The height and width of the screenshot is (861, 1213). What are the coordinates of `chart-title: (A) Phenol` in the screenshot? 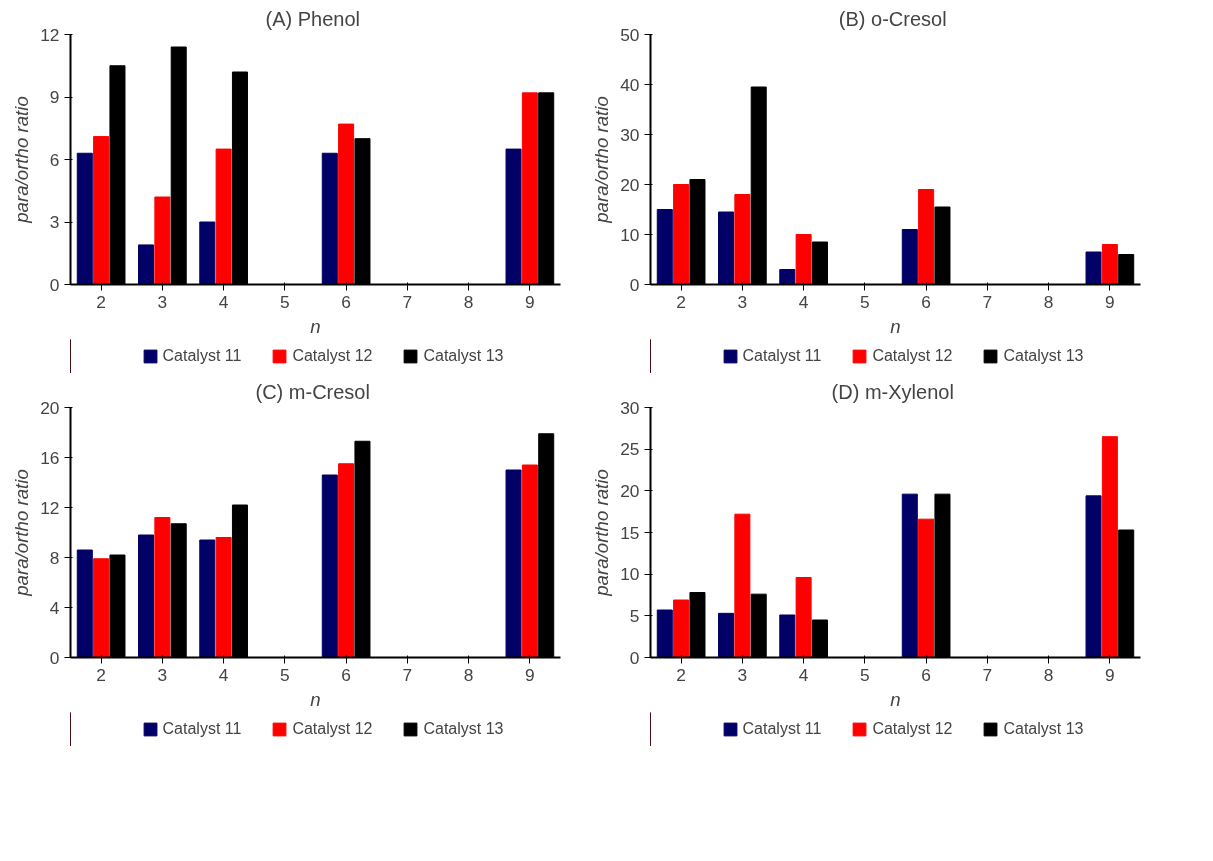 It's located at (312, 18).